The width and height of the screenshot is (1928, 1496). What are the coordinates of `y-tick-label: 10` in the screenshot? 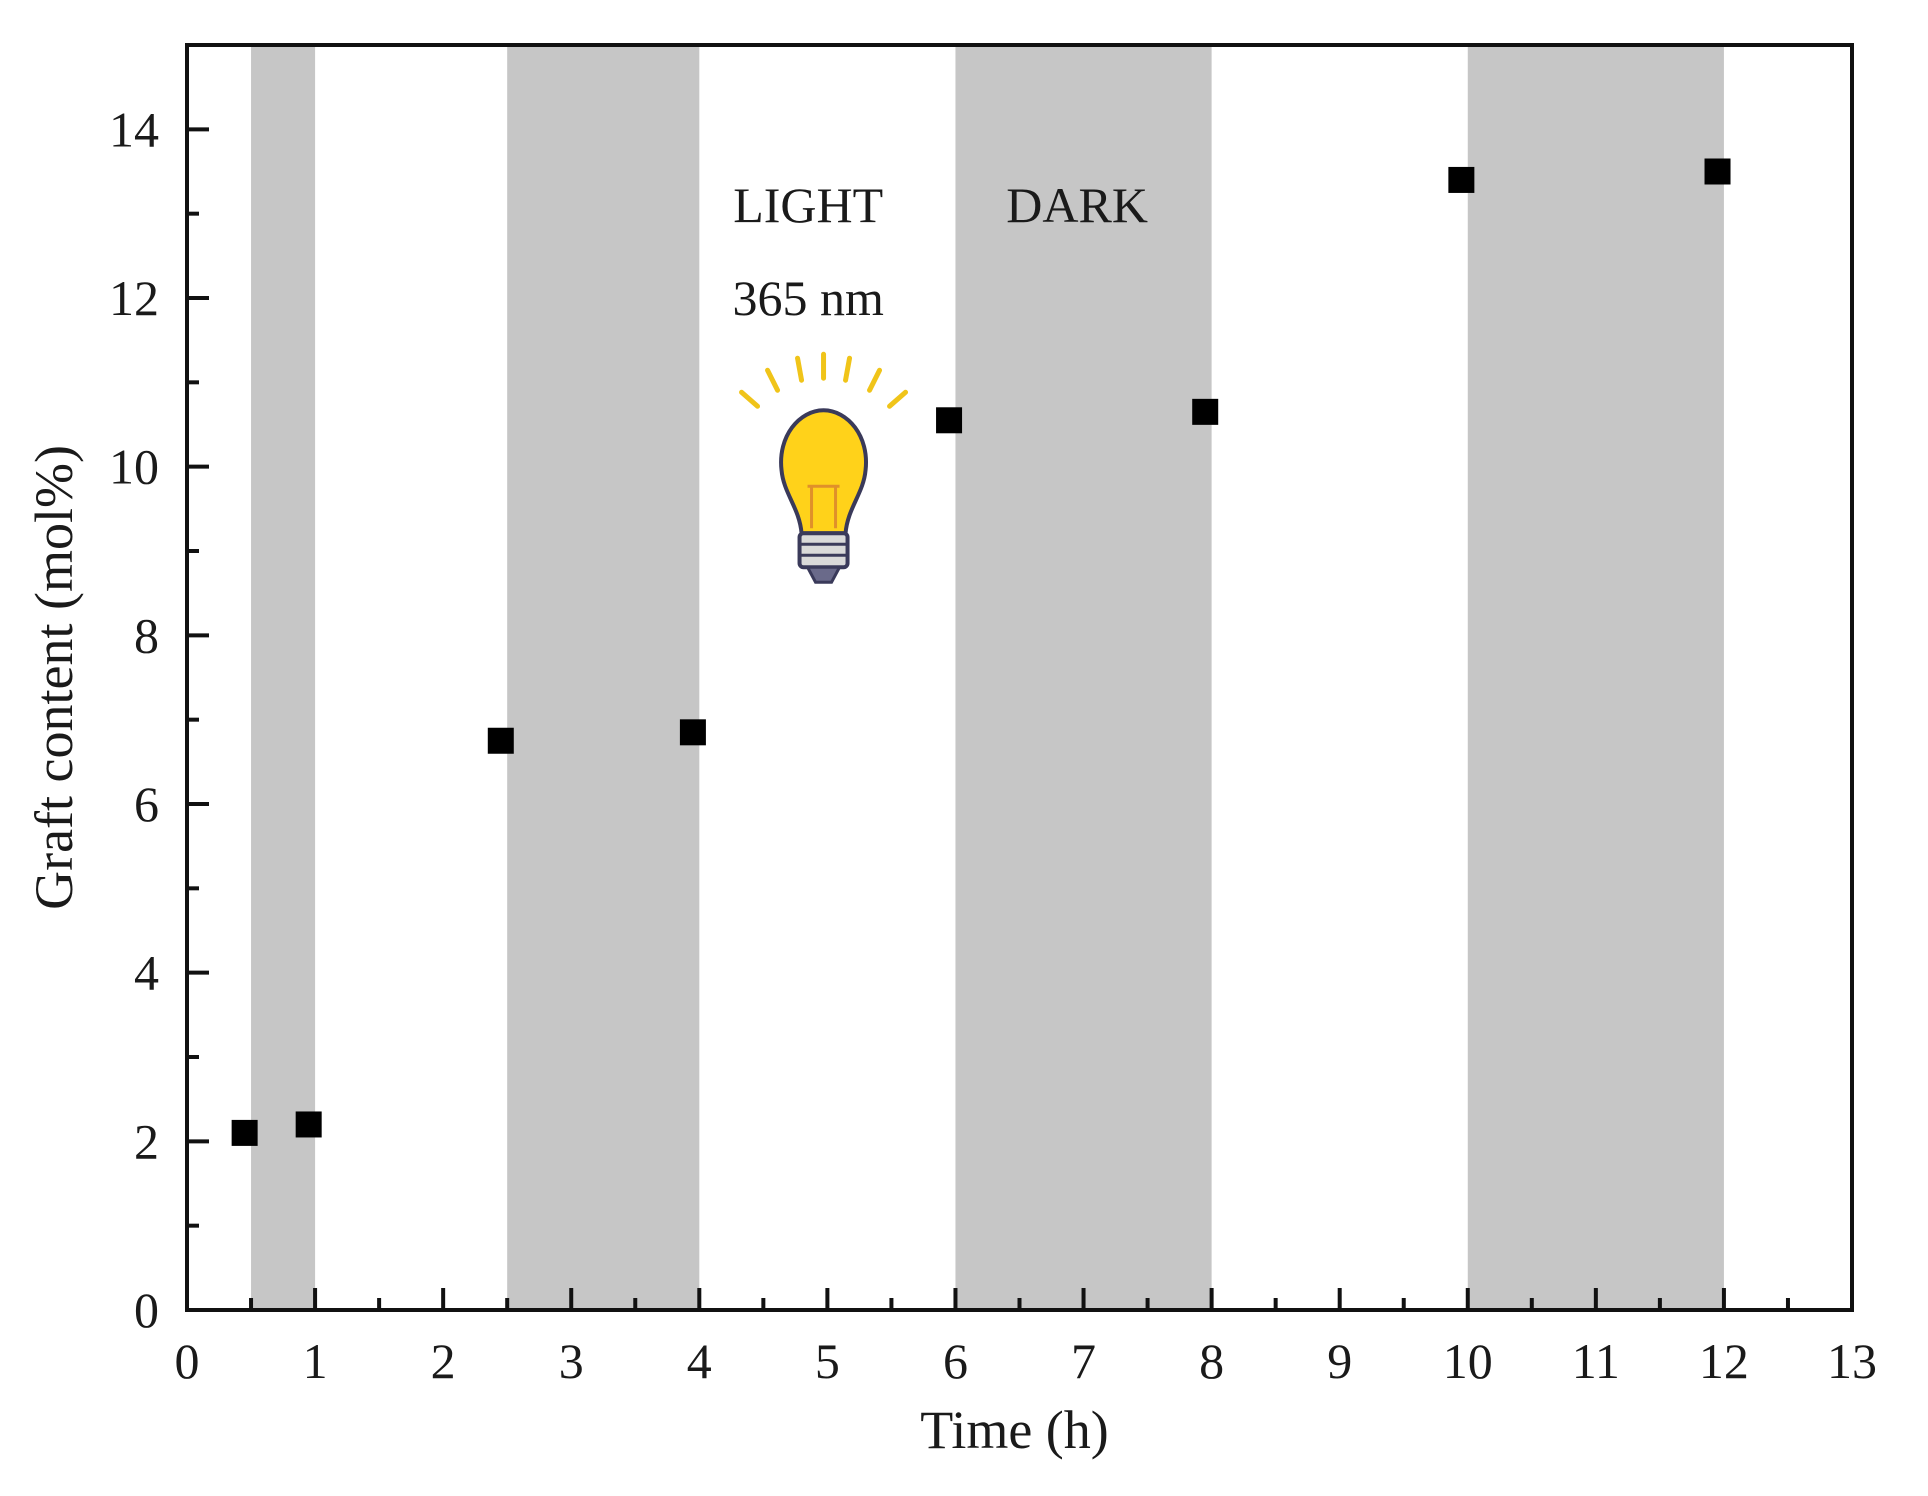 It's located at (134, 467).